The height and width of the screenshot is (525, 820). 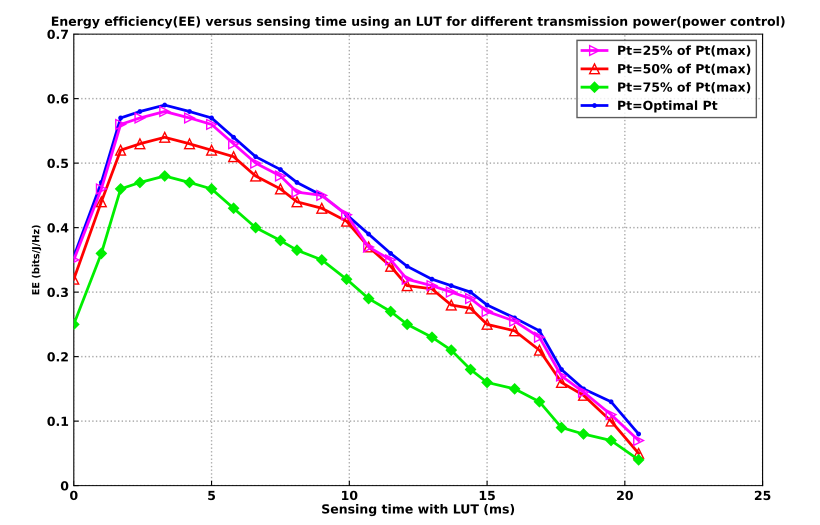 What do you see at coordinates (37, 259) in the screenshot?
I see `y-axis-title: EE (bits/J/Hz)` at bounding box center [37, 259].